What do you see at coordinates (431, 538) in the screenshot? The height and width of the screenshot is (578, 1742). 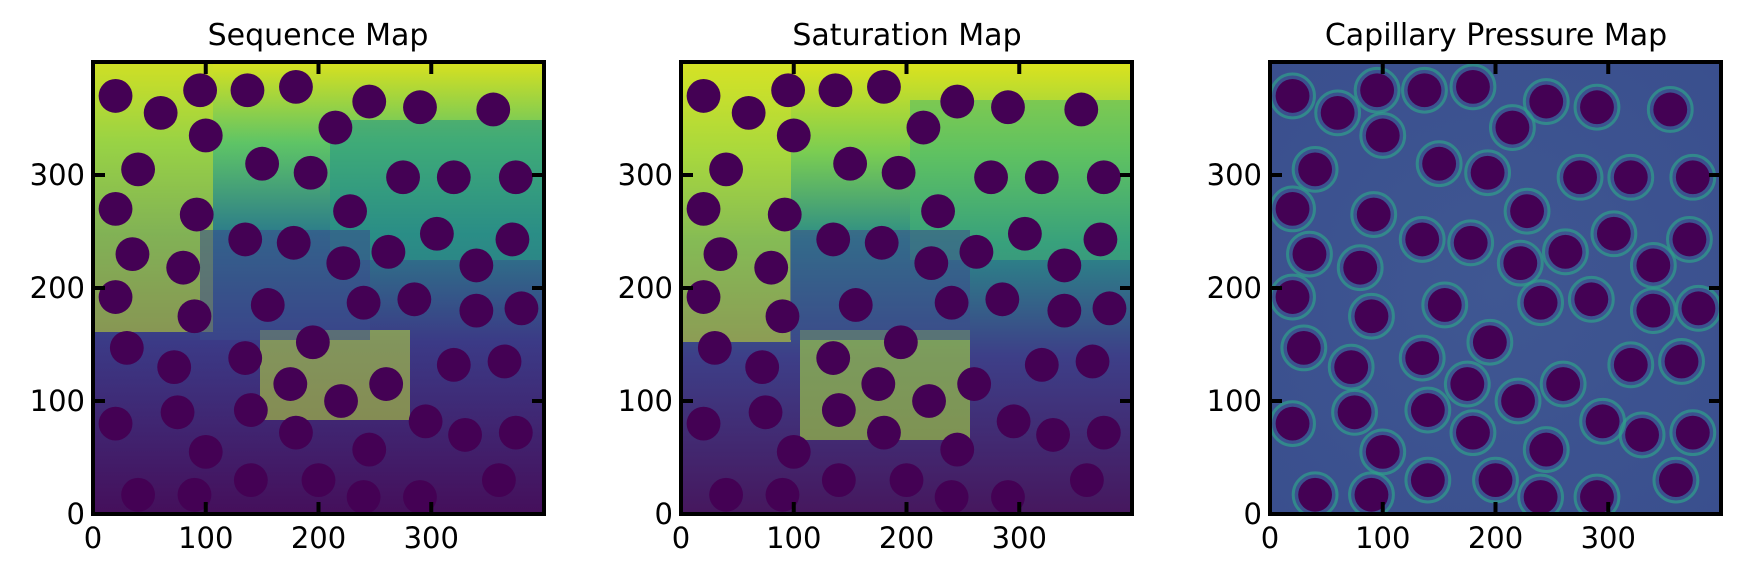 I see `x-tick-label: 300` at bounding box center [431, 538].